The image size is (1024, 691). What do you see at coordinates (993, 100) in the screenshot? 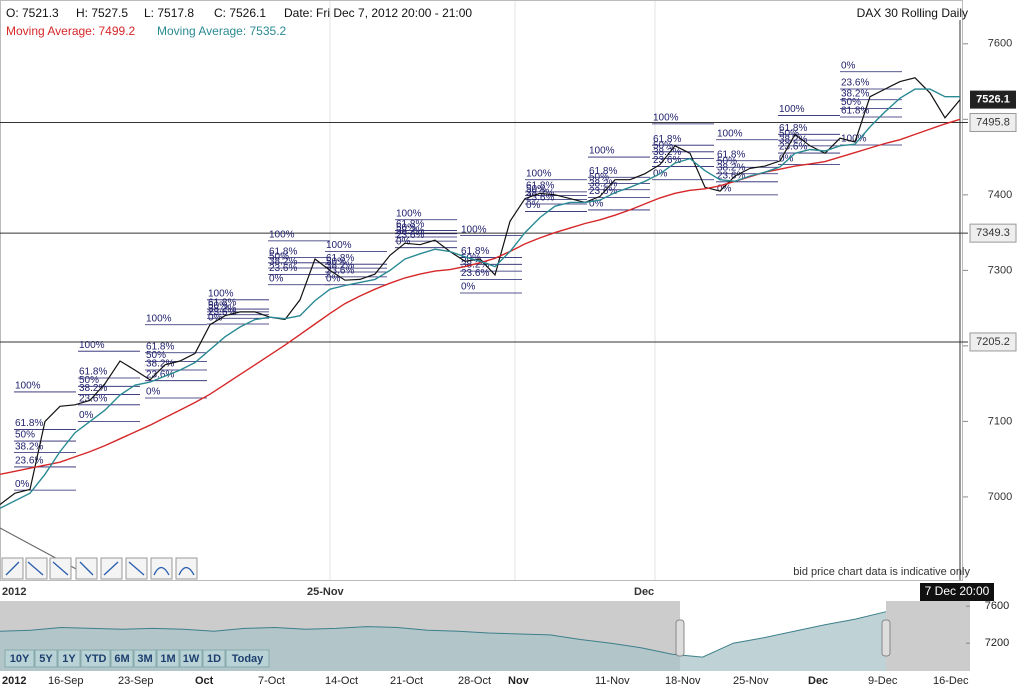
I see `current-price-label: 7526.1` at bounding box center [993, 100].